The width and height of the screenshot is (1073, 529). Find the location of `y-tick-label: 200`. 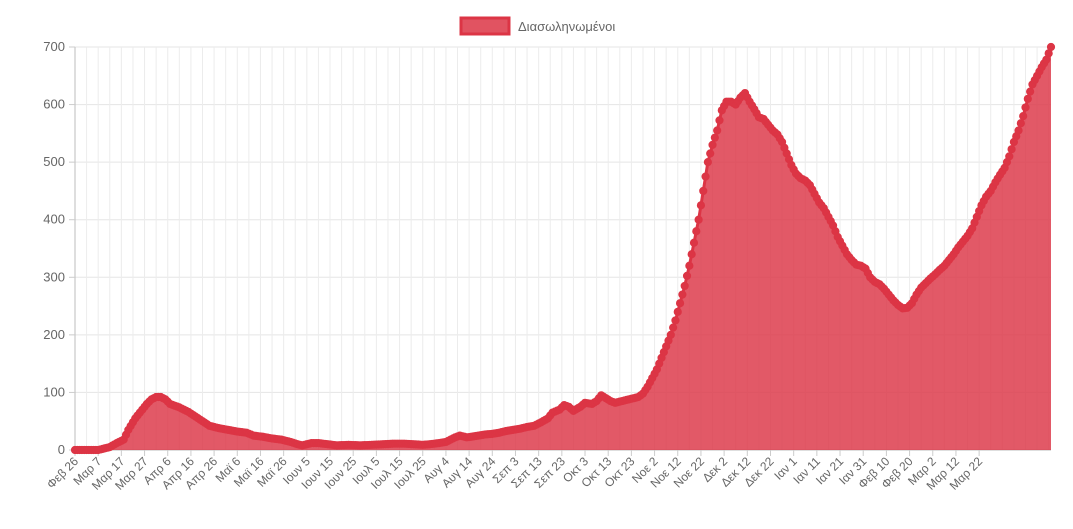

y-tick-label: 200 is located at coordinates (54, 334).